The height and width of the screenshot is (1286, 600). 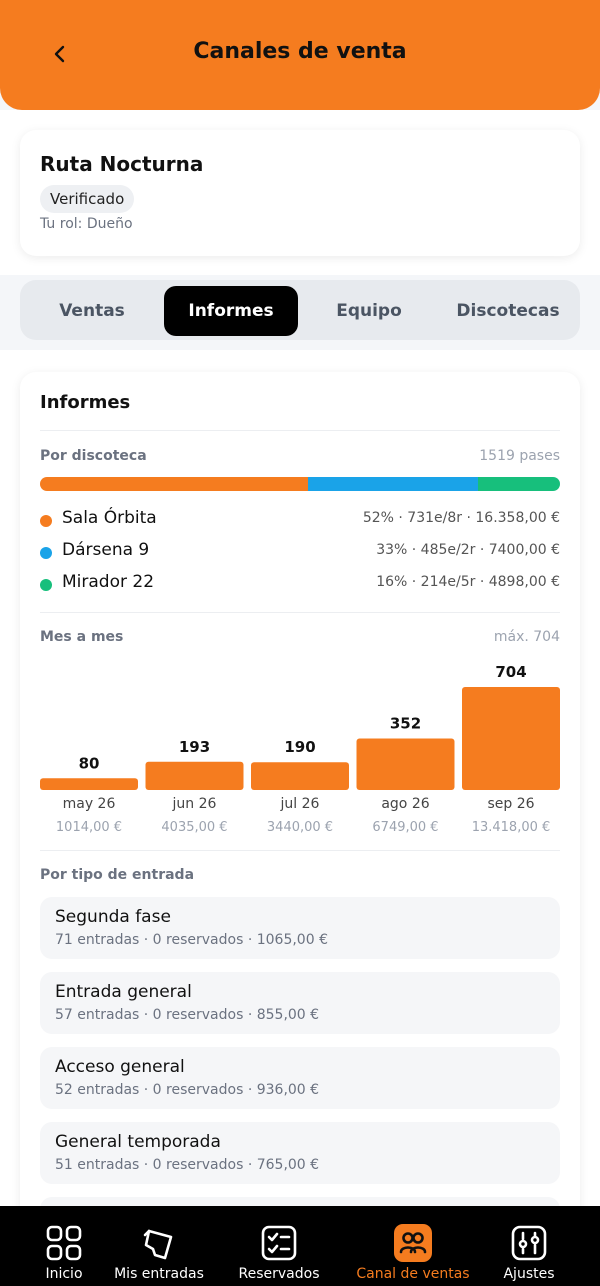 I want to click on chart-amount-label: 4035,00 €, so click(x=194, y=827).